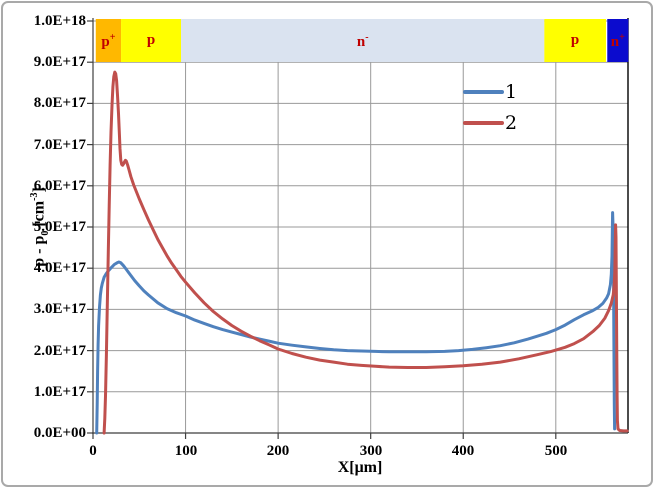 The width and height of the screenshot is (654, 488). Describe the element at coordinates (59, 62) in the screenshot. I see `y-tick-label: 9.0E+17` at that location.